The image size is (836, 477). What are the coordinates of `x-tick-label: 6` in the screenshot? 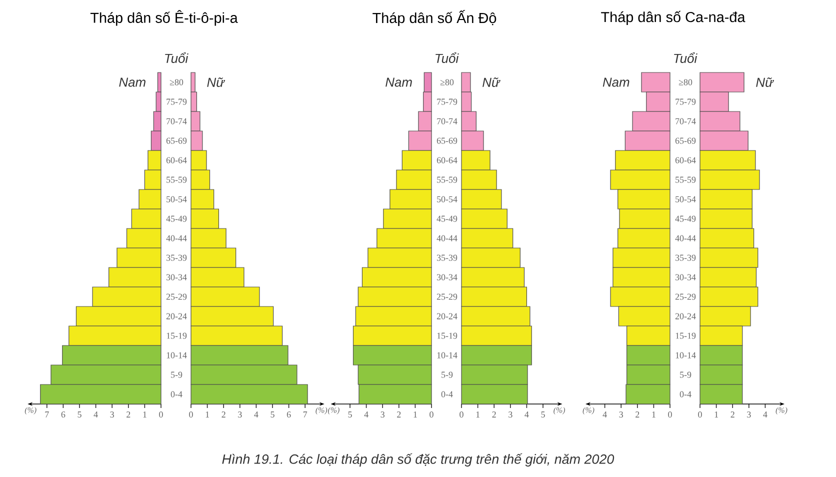 It's located at (63, 415).